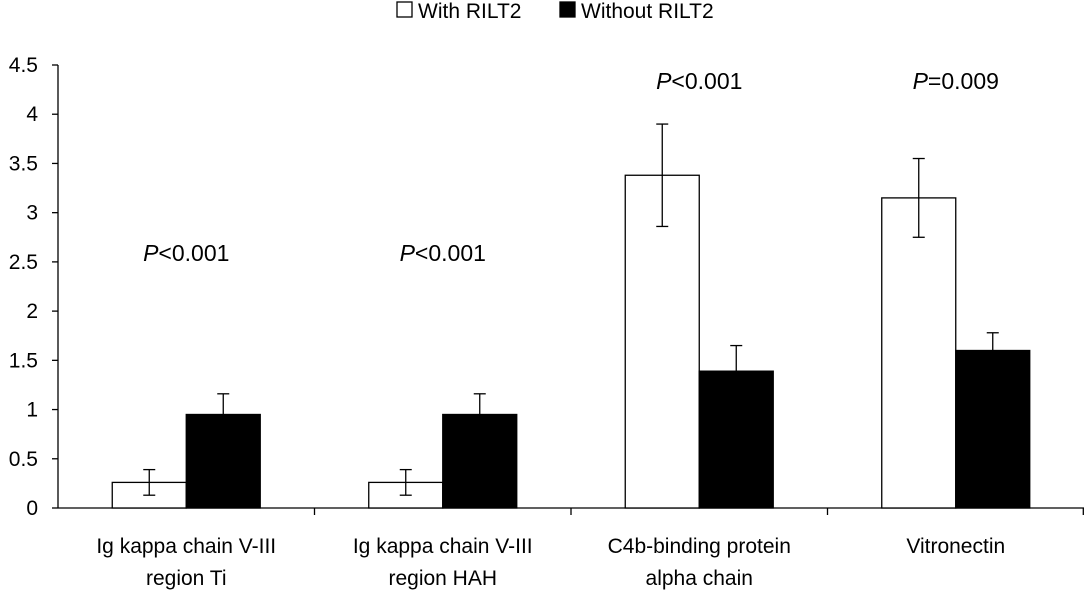 The height and width of the screenshot is (591, 1084). I want to click on legend-swatch-with-rilt2, so click(404, 9).